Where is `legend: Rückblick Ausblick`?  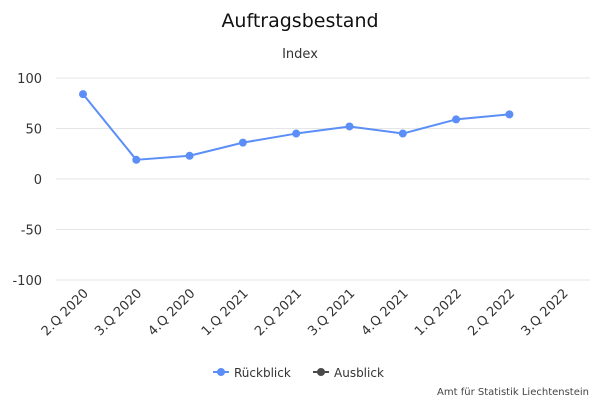 legend: Rückblick Ausblick is located at coordinates (298, 373).